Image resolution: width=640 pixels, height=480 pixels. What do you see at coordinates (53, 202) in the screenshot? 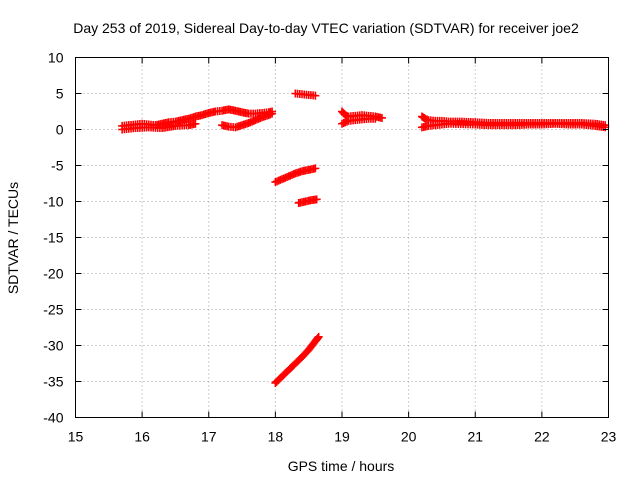
I see `y-tick-label: -10` at bounding box center [53, 202].